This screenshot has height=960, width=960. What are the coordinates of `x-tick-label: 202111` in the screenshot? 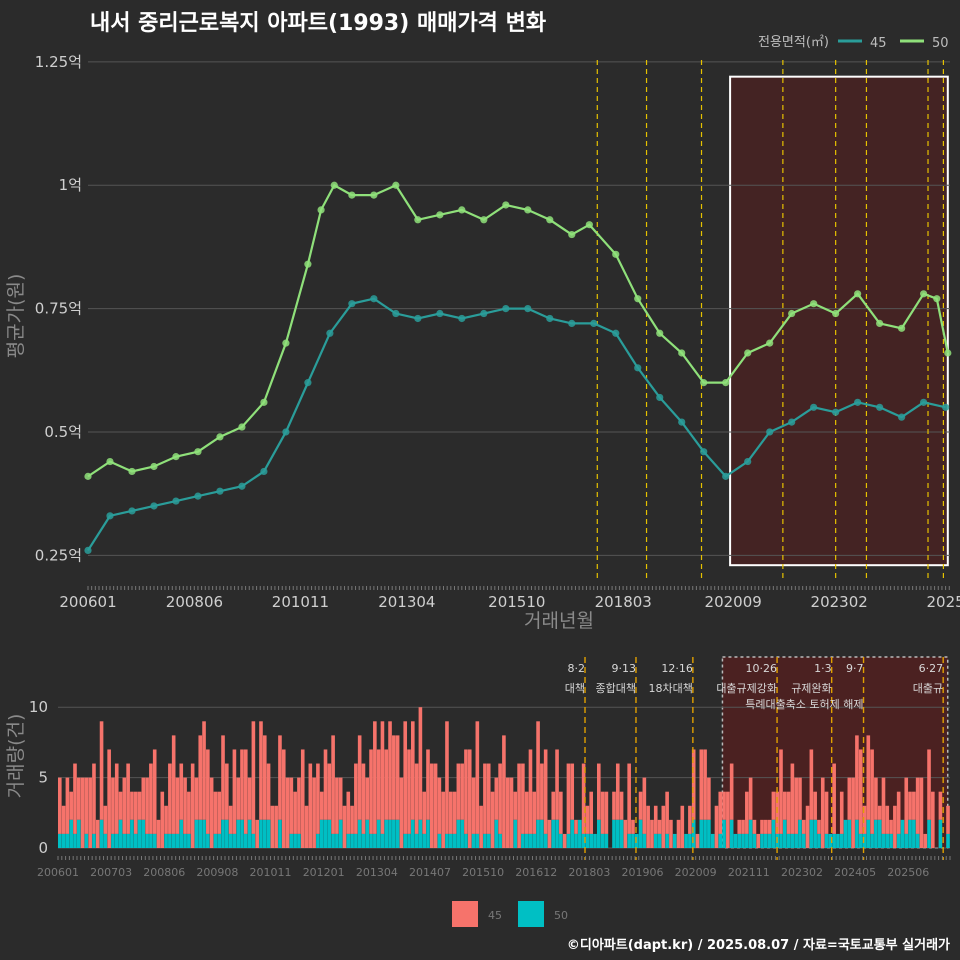 It's located at (749, 872).